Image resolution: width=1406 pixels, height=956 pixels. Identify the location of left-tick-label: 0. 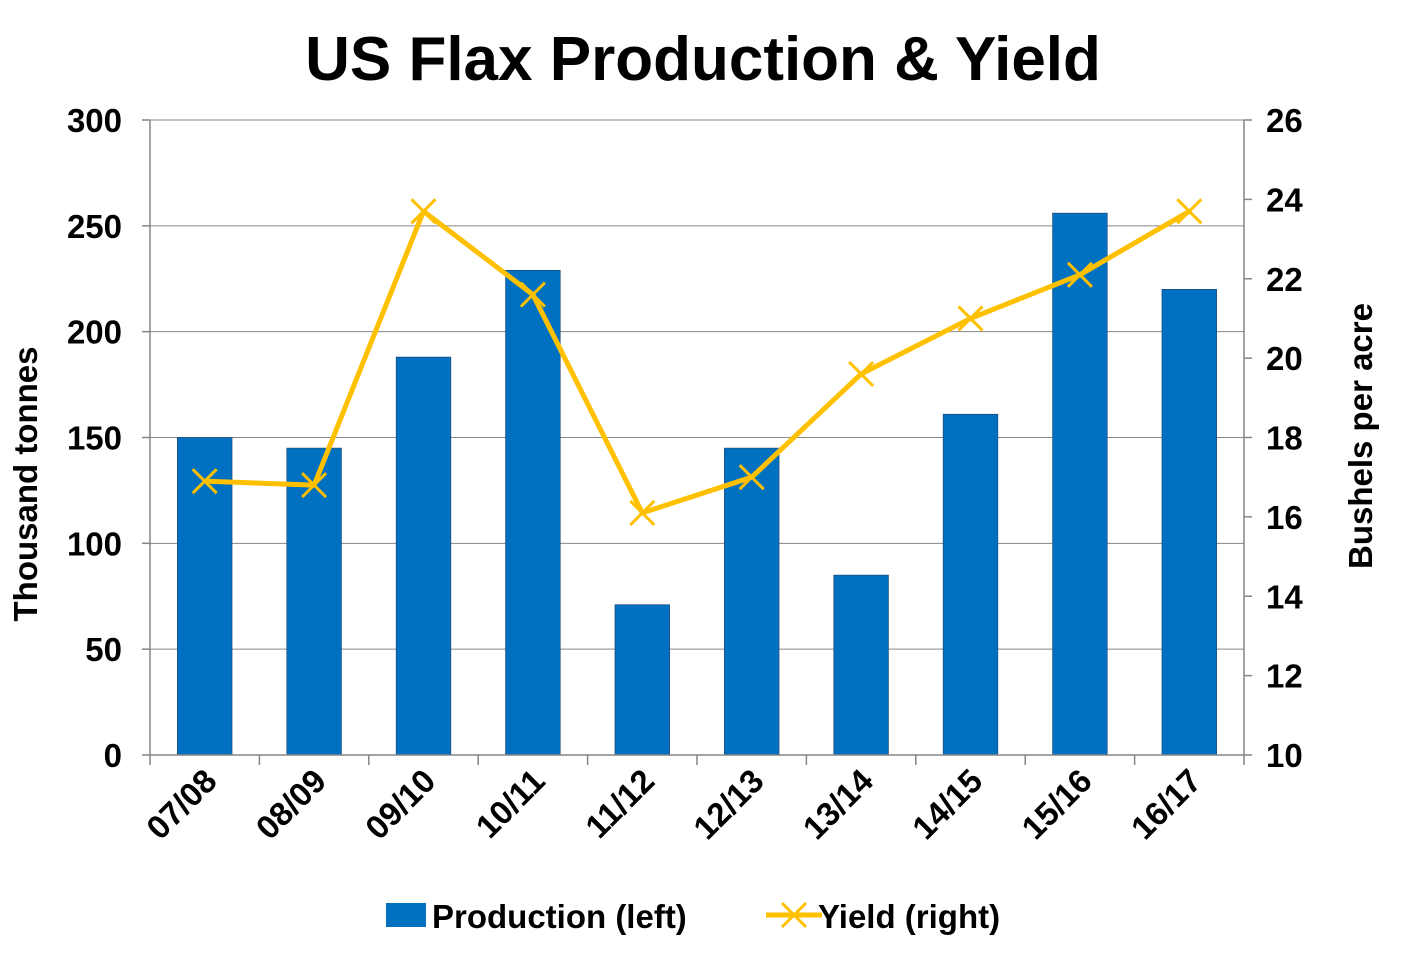
(113, 755).